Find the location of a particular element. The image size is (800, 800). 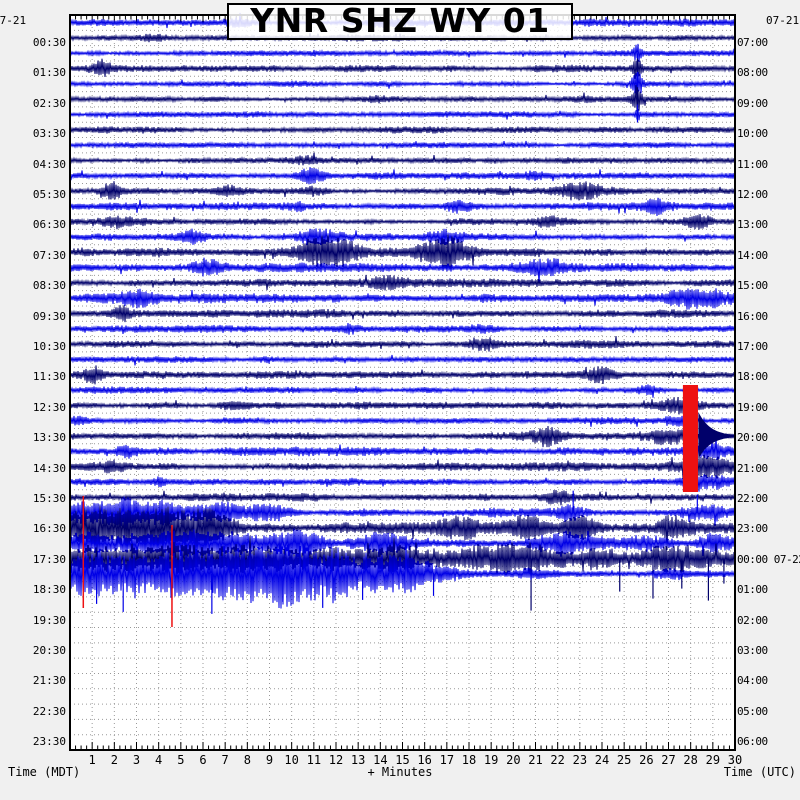

date-top-left: 07-21 is located at coordinates (13, 20).